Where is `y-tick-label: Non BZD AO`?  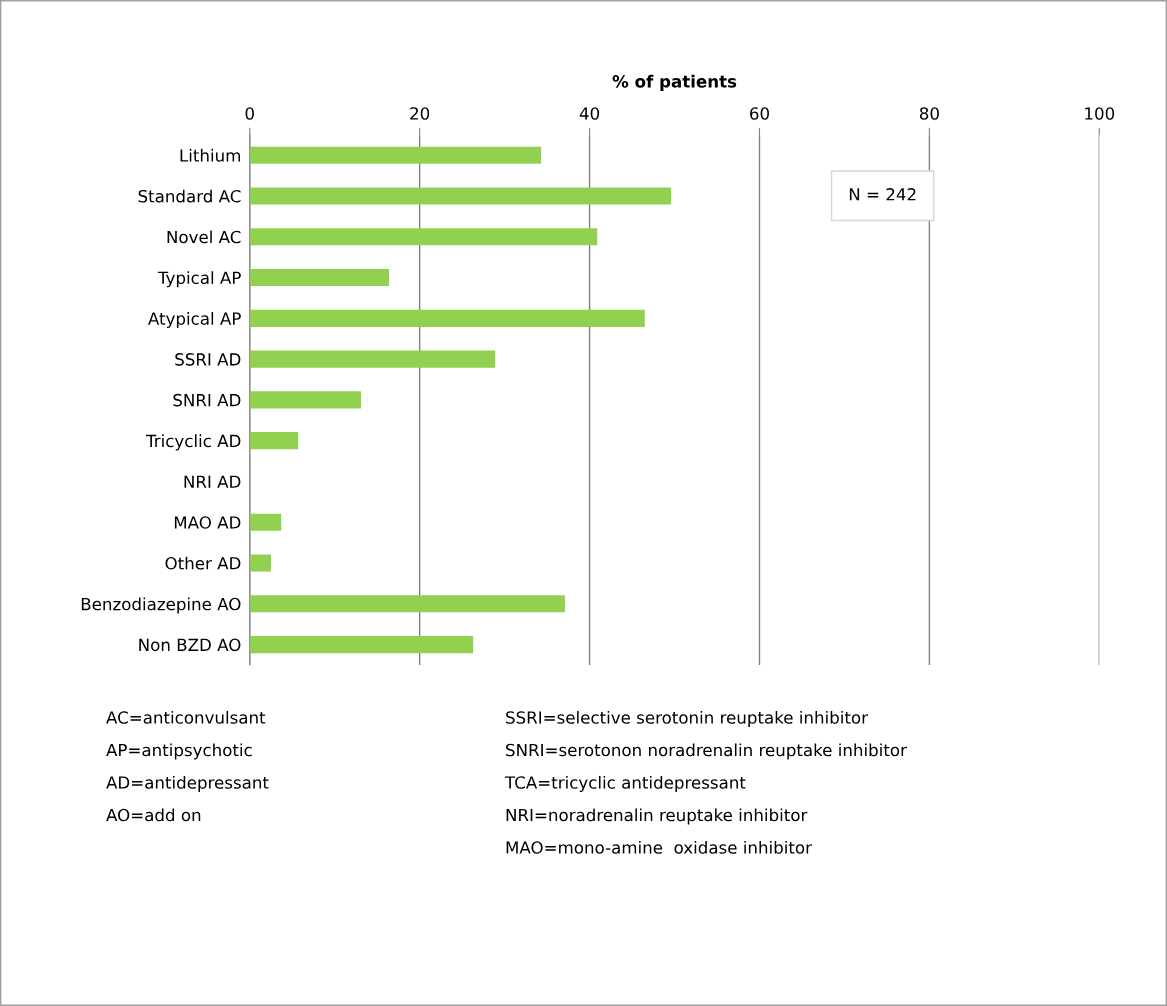 y-tick-label: Non BZD AO is located at coordinates (190, 645).